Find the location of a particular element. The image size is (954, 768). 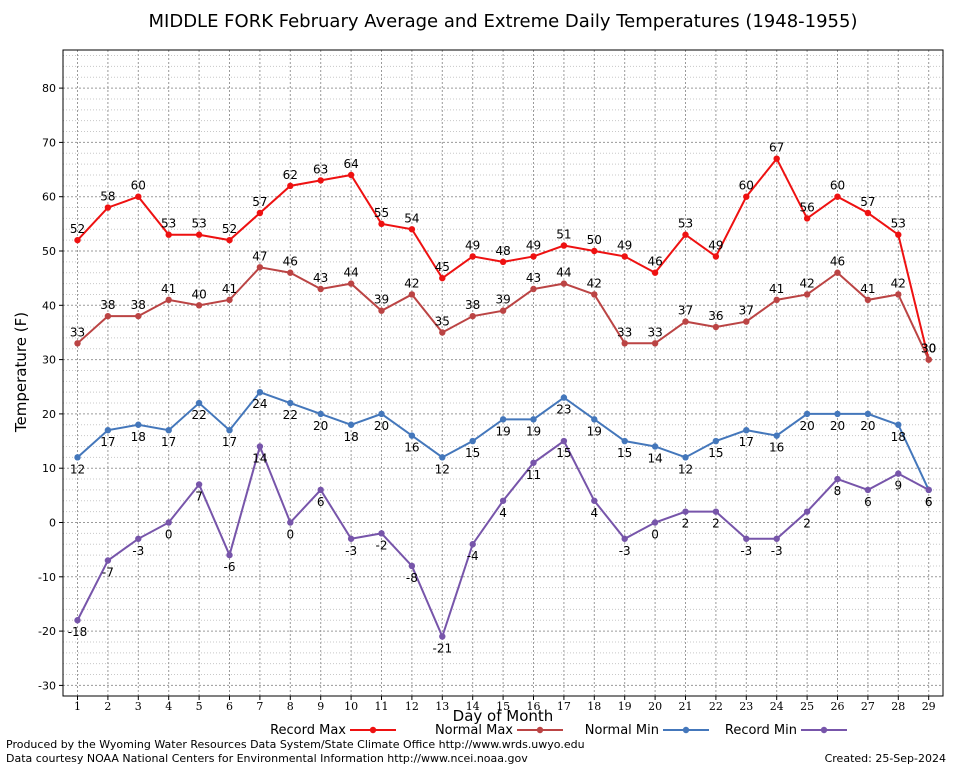

x-tick-label: 6 is located at coordinates (229, 706).